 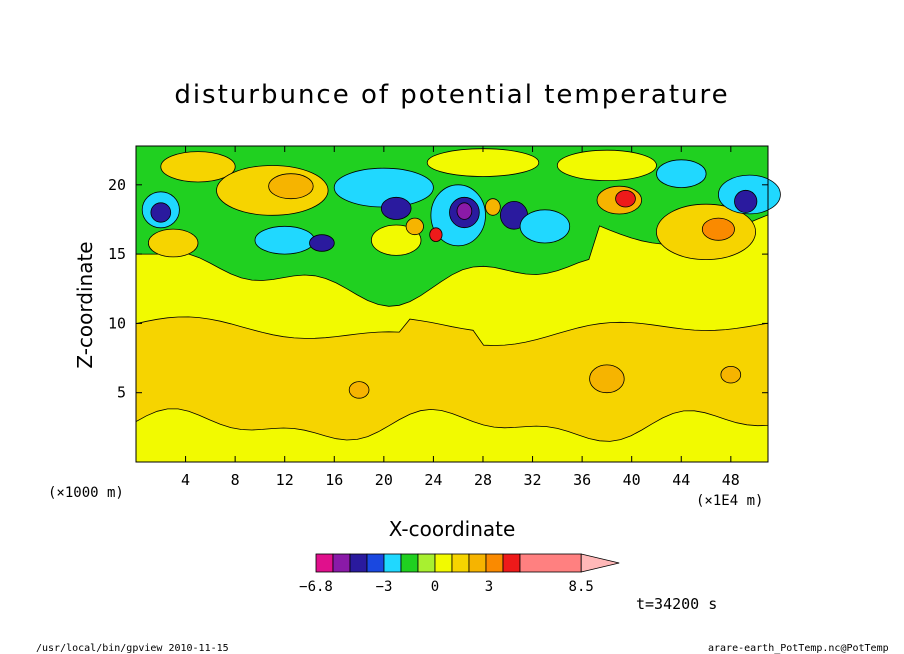 I want to click on x-unit-right: (×1E4 m), so click(x=729, y=501).